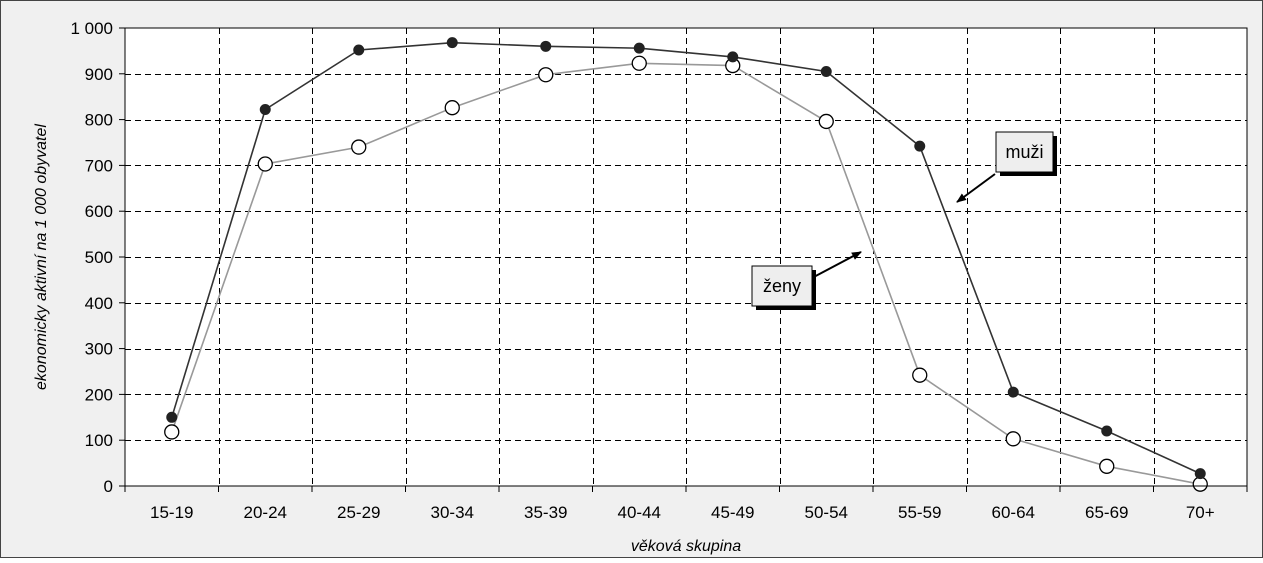 This screenshot has width=1263, height=563. What do you see at coordinates (99, 349) in the screenshot?
I see `y-tick-label: 300` at bounding box center [99, 349].